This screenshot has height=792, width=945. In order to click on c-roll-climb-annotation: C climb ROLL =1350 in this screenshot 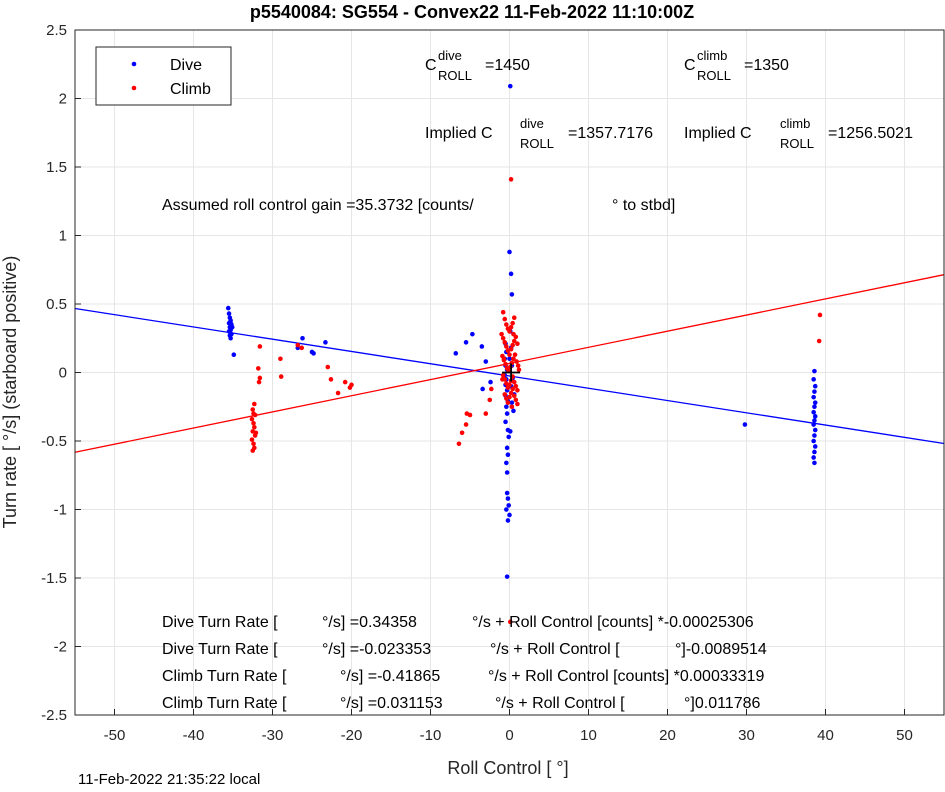, I will do `click(736, 65)`.